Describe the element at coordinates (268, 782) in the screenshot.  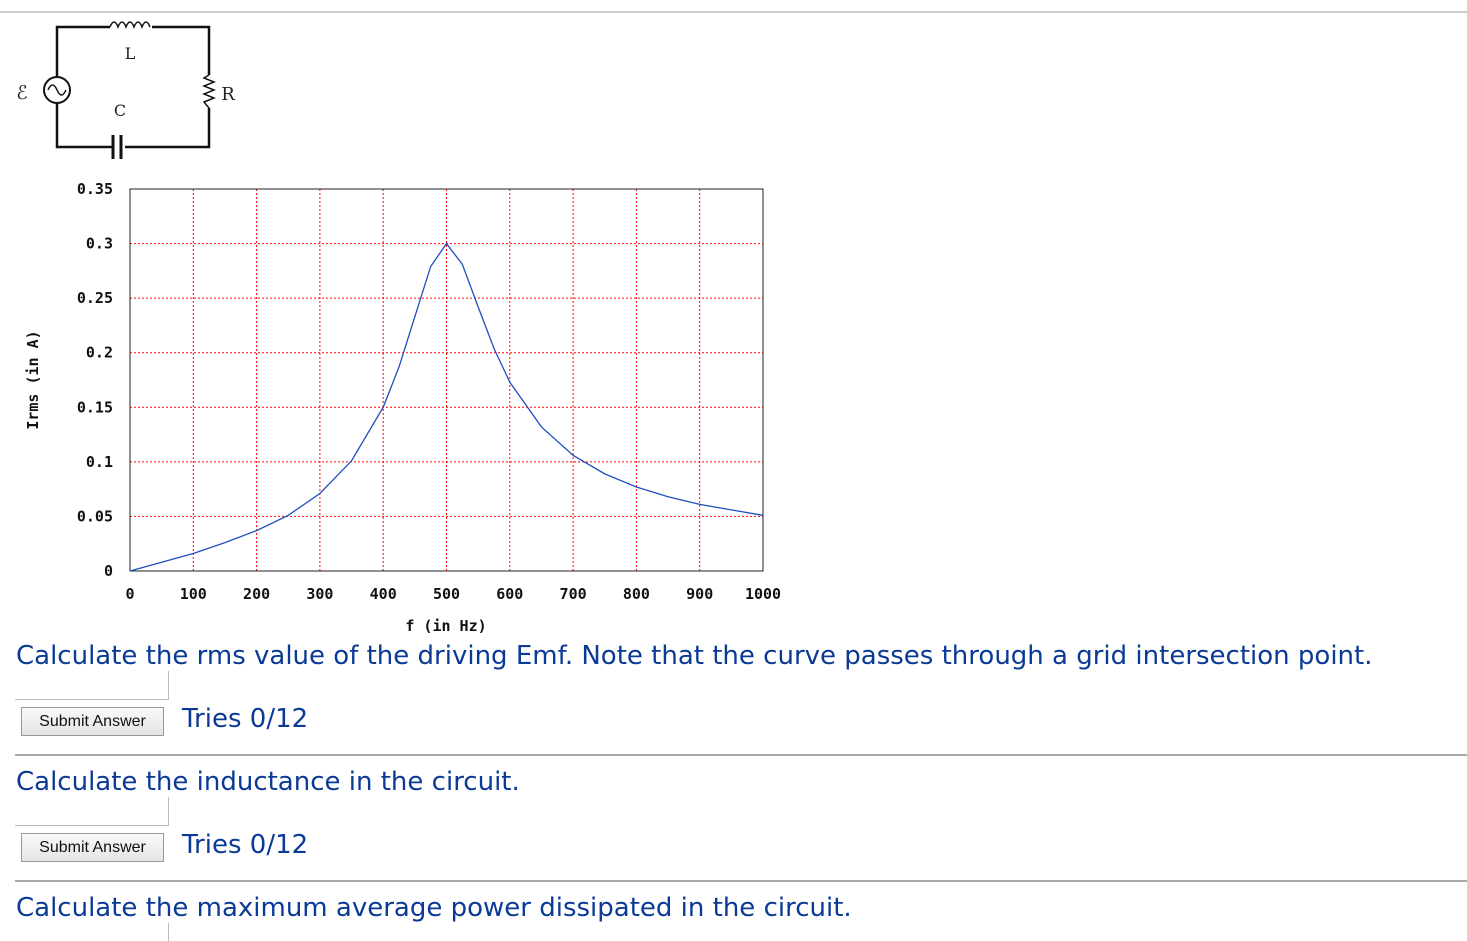
I see `question-text: Calculate the inductance in the circuit.` at that location.